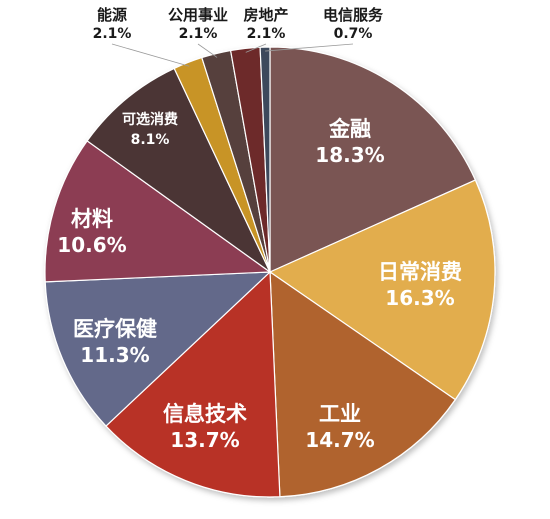 The height and width of the screenshot is (519, 550). What do you see at coordinates (353, 15) in the screenshot?
I see `slice-label-name-11: 电信服务` at bounding box center [353, 15].